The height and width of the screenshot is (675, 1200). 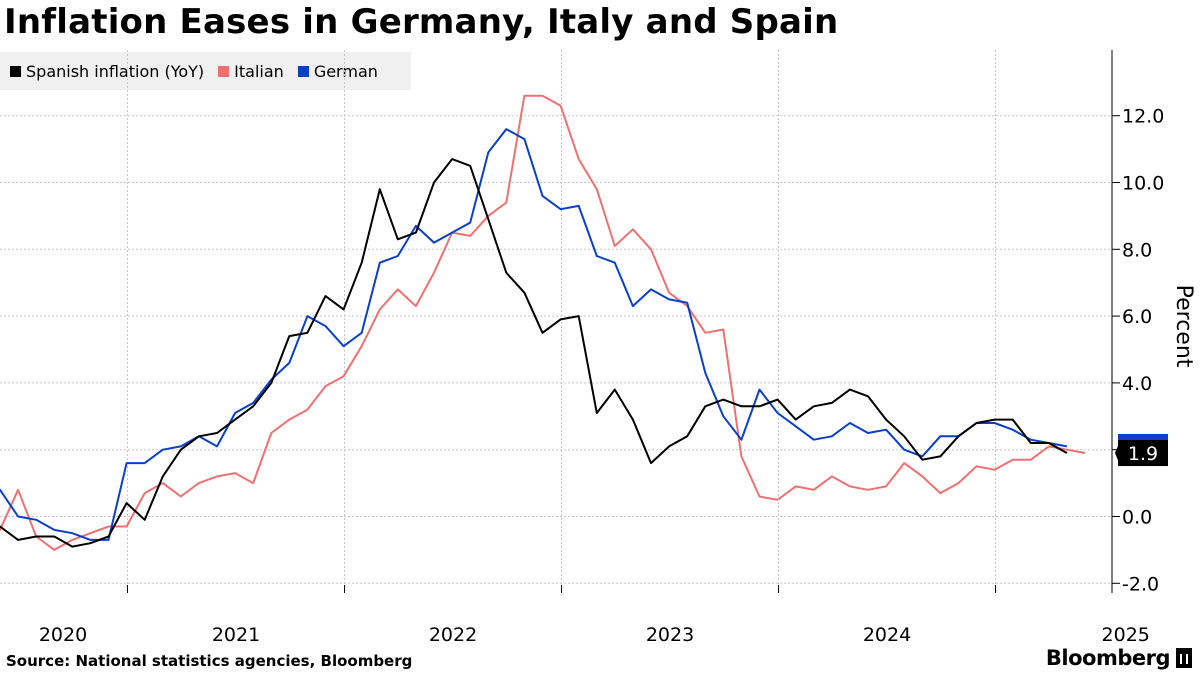 What do you see at coordinates (1137, 384) in the screenshot?
I see `y-tick-label: 4.0` at bounding box center [1137, 384].